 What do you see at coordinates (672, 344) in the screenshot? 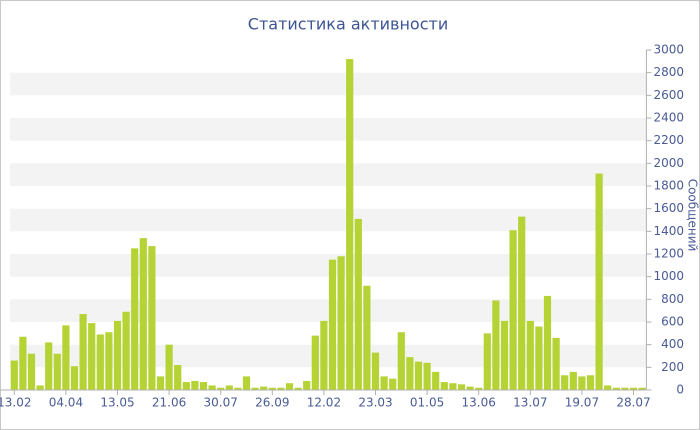
I see `y-tick-label: 400` at bounding box center [672, 344].